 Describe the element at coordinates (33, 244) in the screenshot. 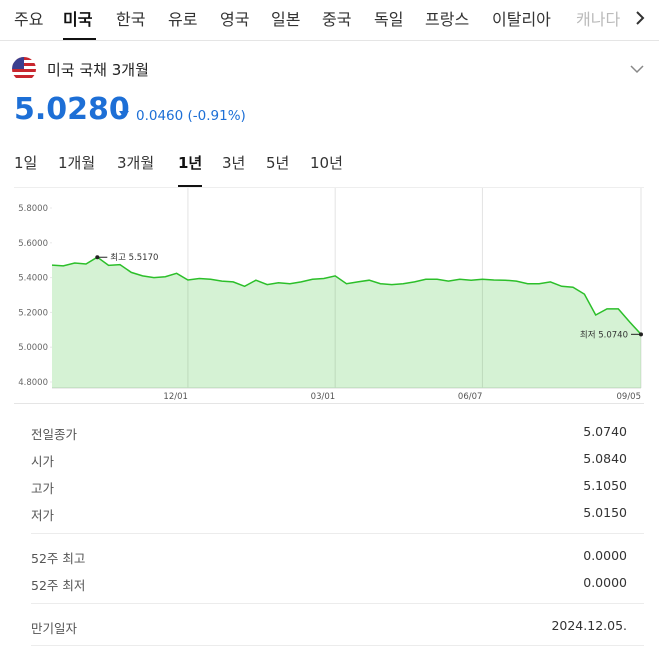

I see `y-tick-label: 5.6000` at that location.